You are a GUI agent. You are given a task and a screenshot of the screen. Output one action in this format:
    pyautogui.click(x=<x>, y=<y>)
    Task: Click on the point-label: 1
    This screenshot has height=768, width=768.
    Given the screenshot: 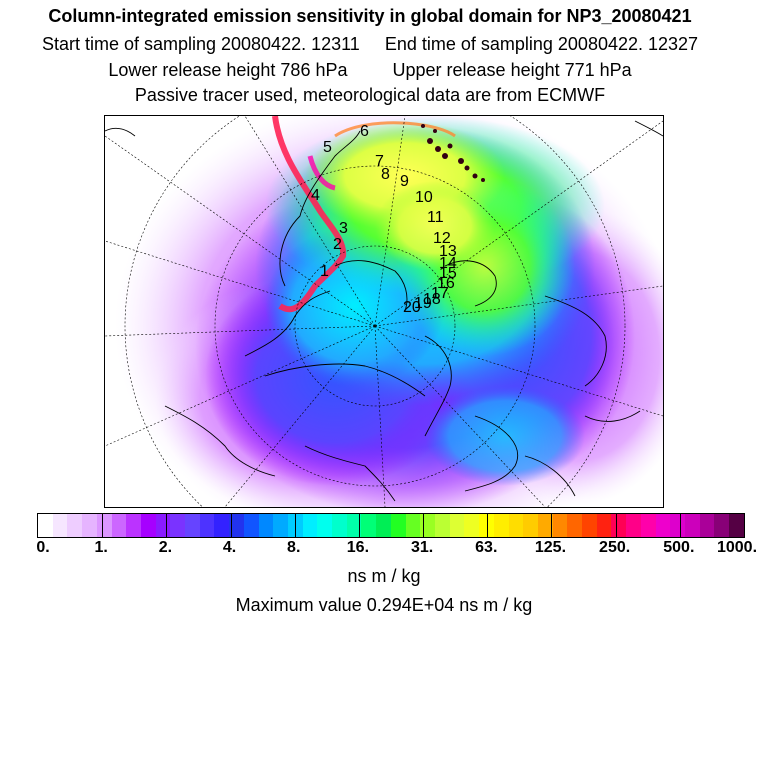 What is the action you would take?
    pyautogui.click(x=324, y=271)
    